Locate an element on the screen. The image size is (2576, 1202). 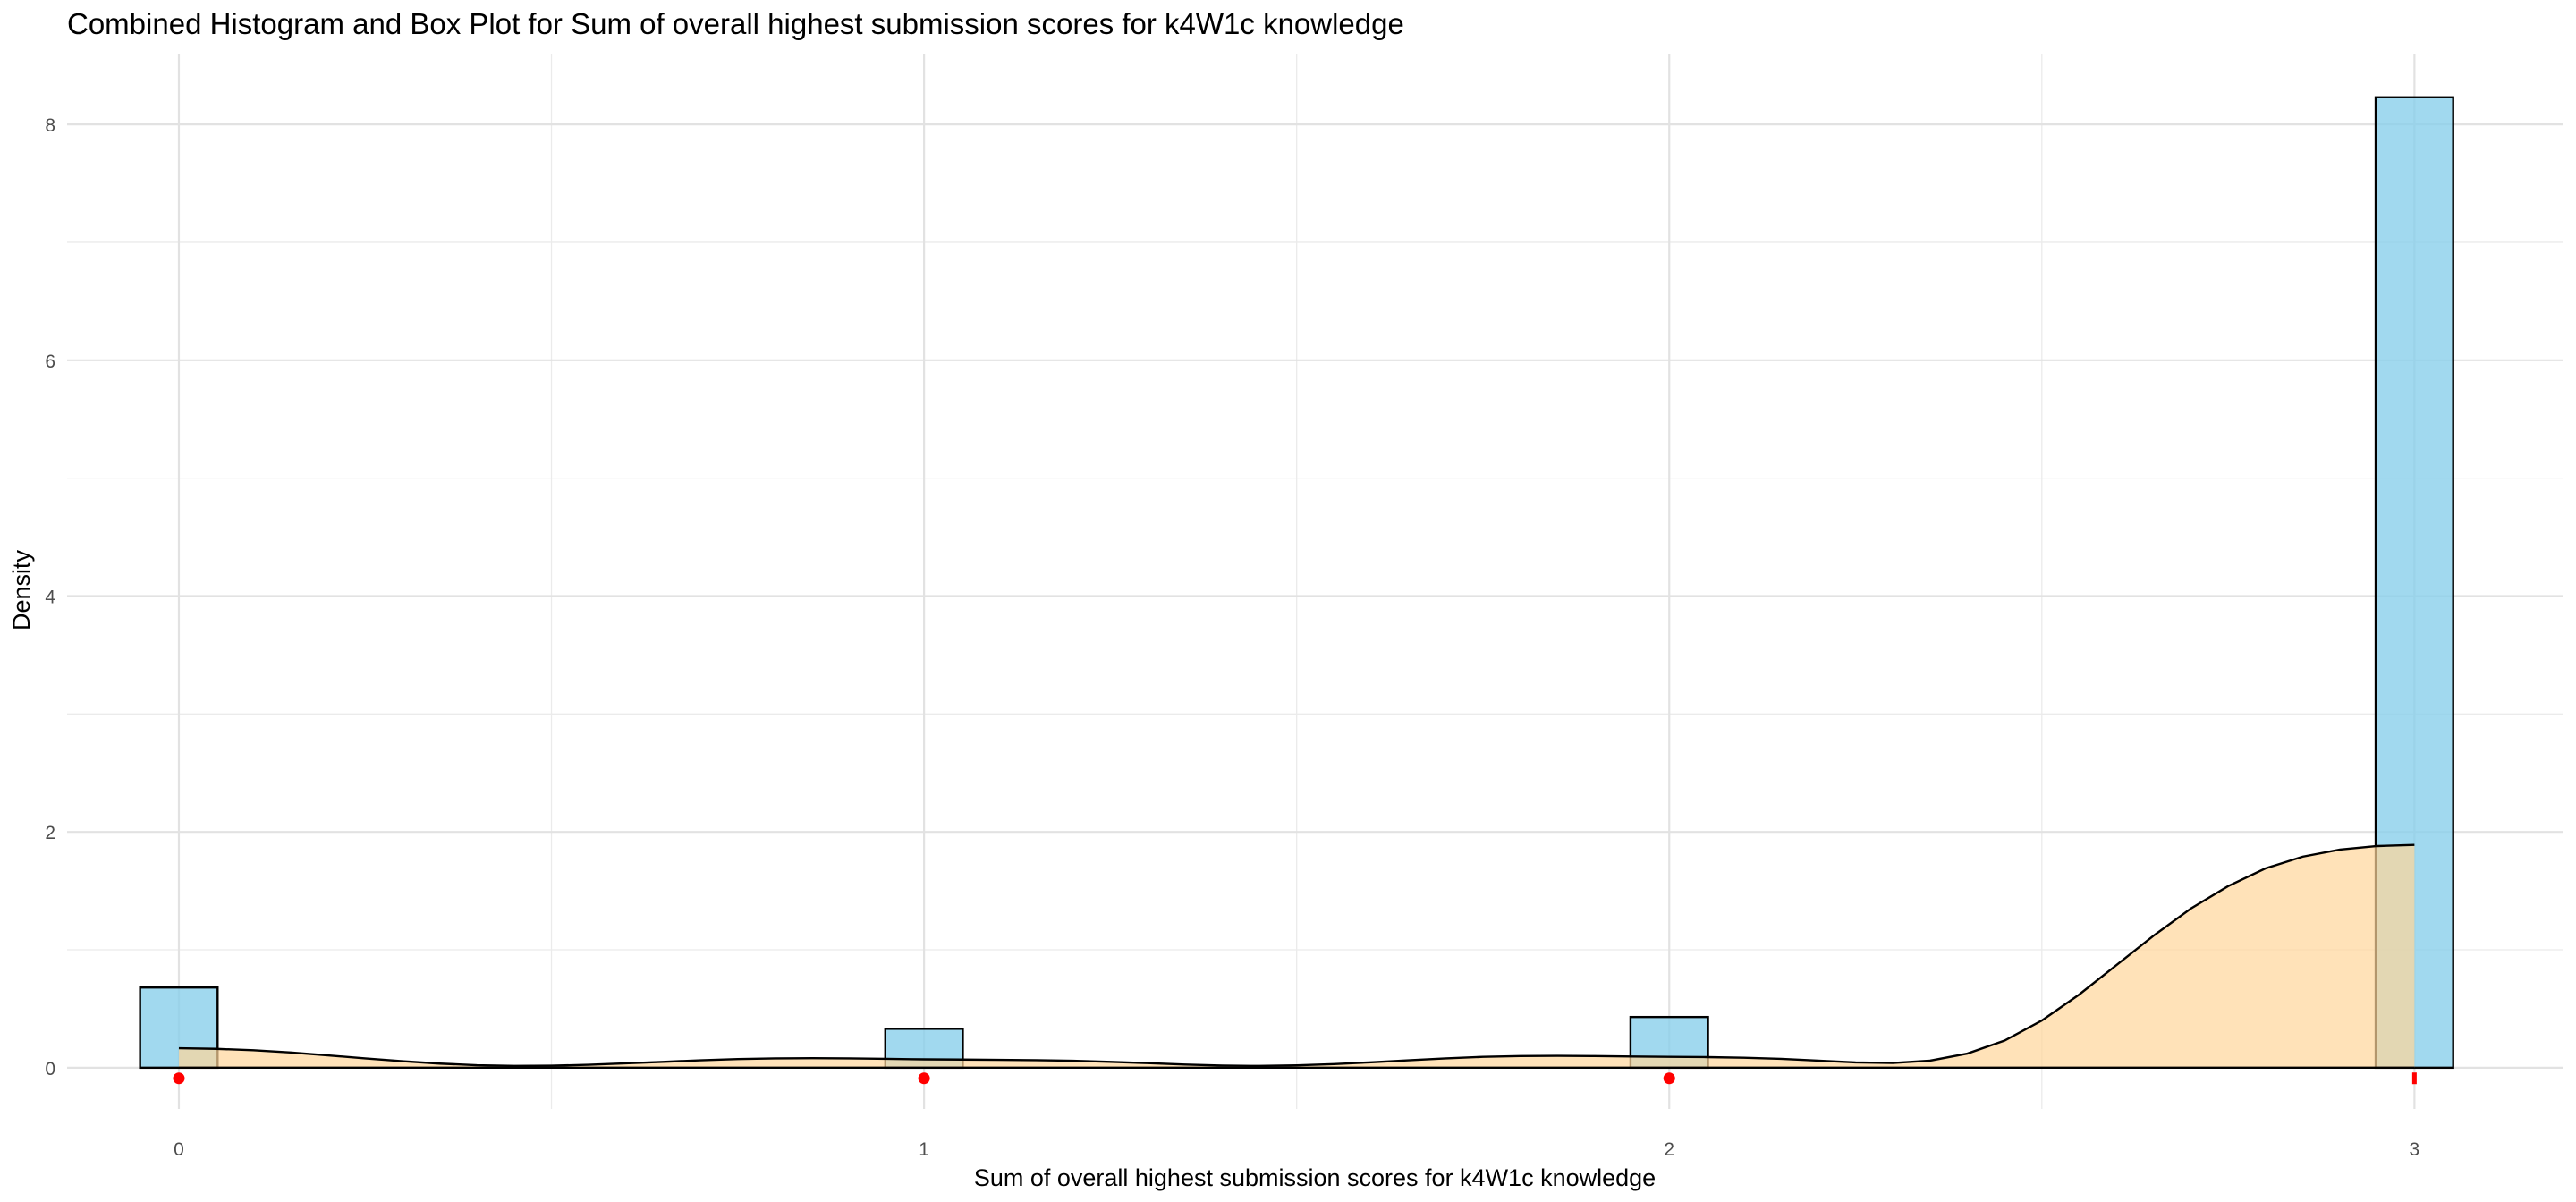
x-tick-label: 2 is located at coordinates (1669, 1149).